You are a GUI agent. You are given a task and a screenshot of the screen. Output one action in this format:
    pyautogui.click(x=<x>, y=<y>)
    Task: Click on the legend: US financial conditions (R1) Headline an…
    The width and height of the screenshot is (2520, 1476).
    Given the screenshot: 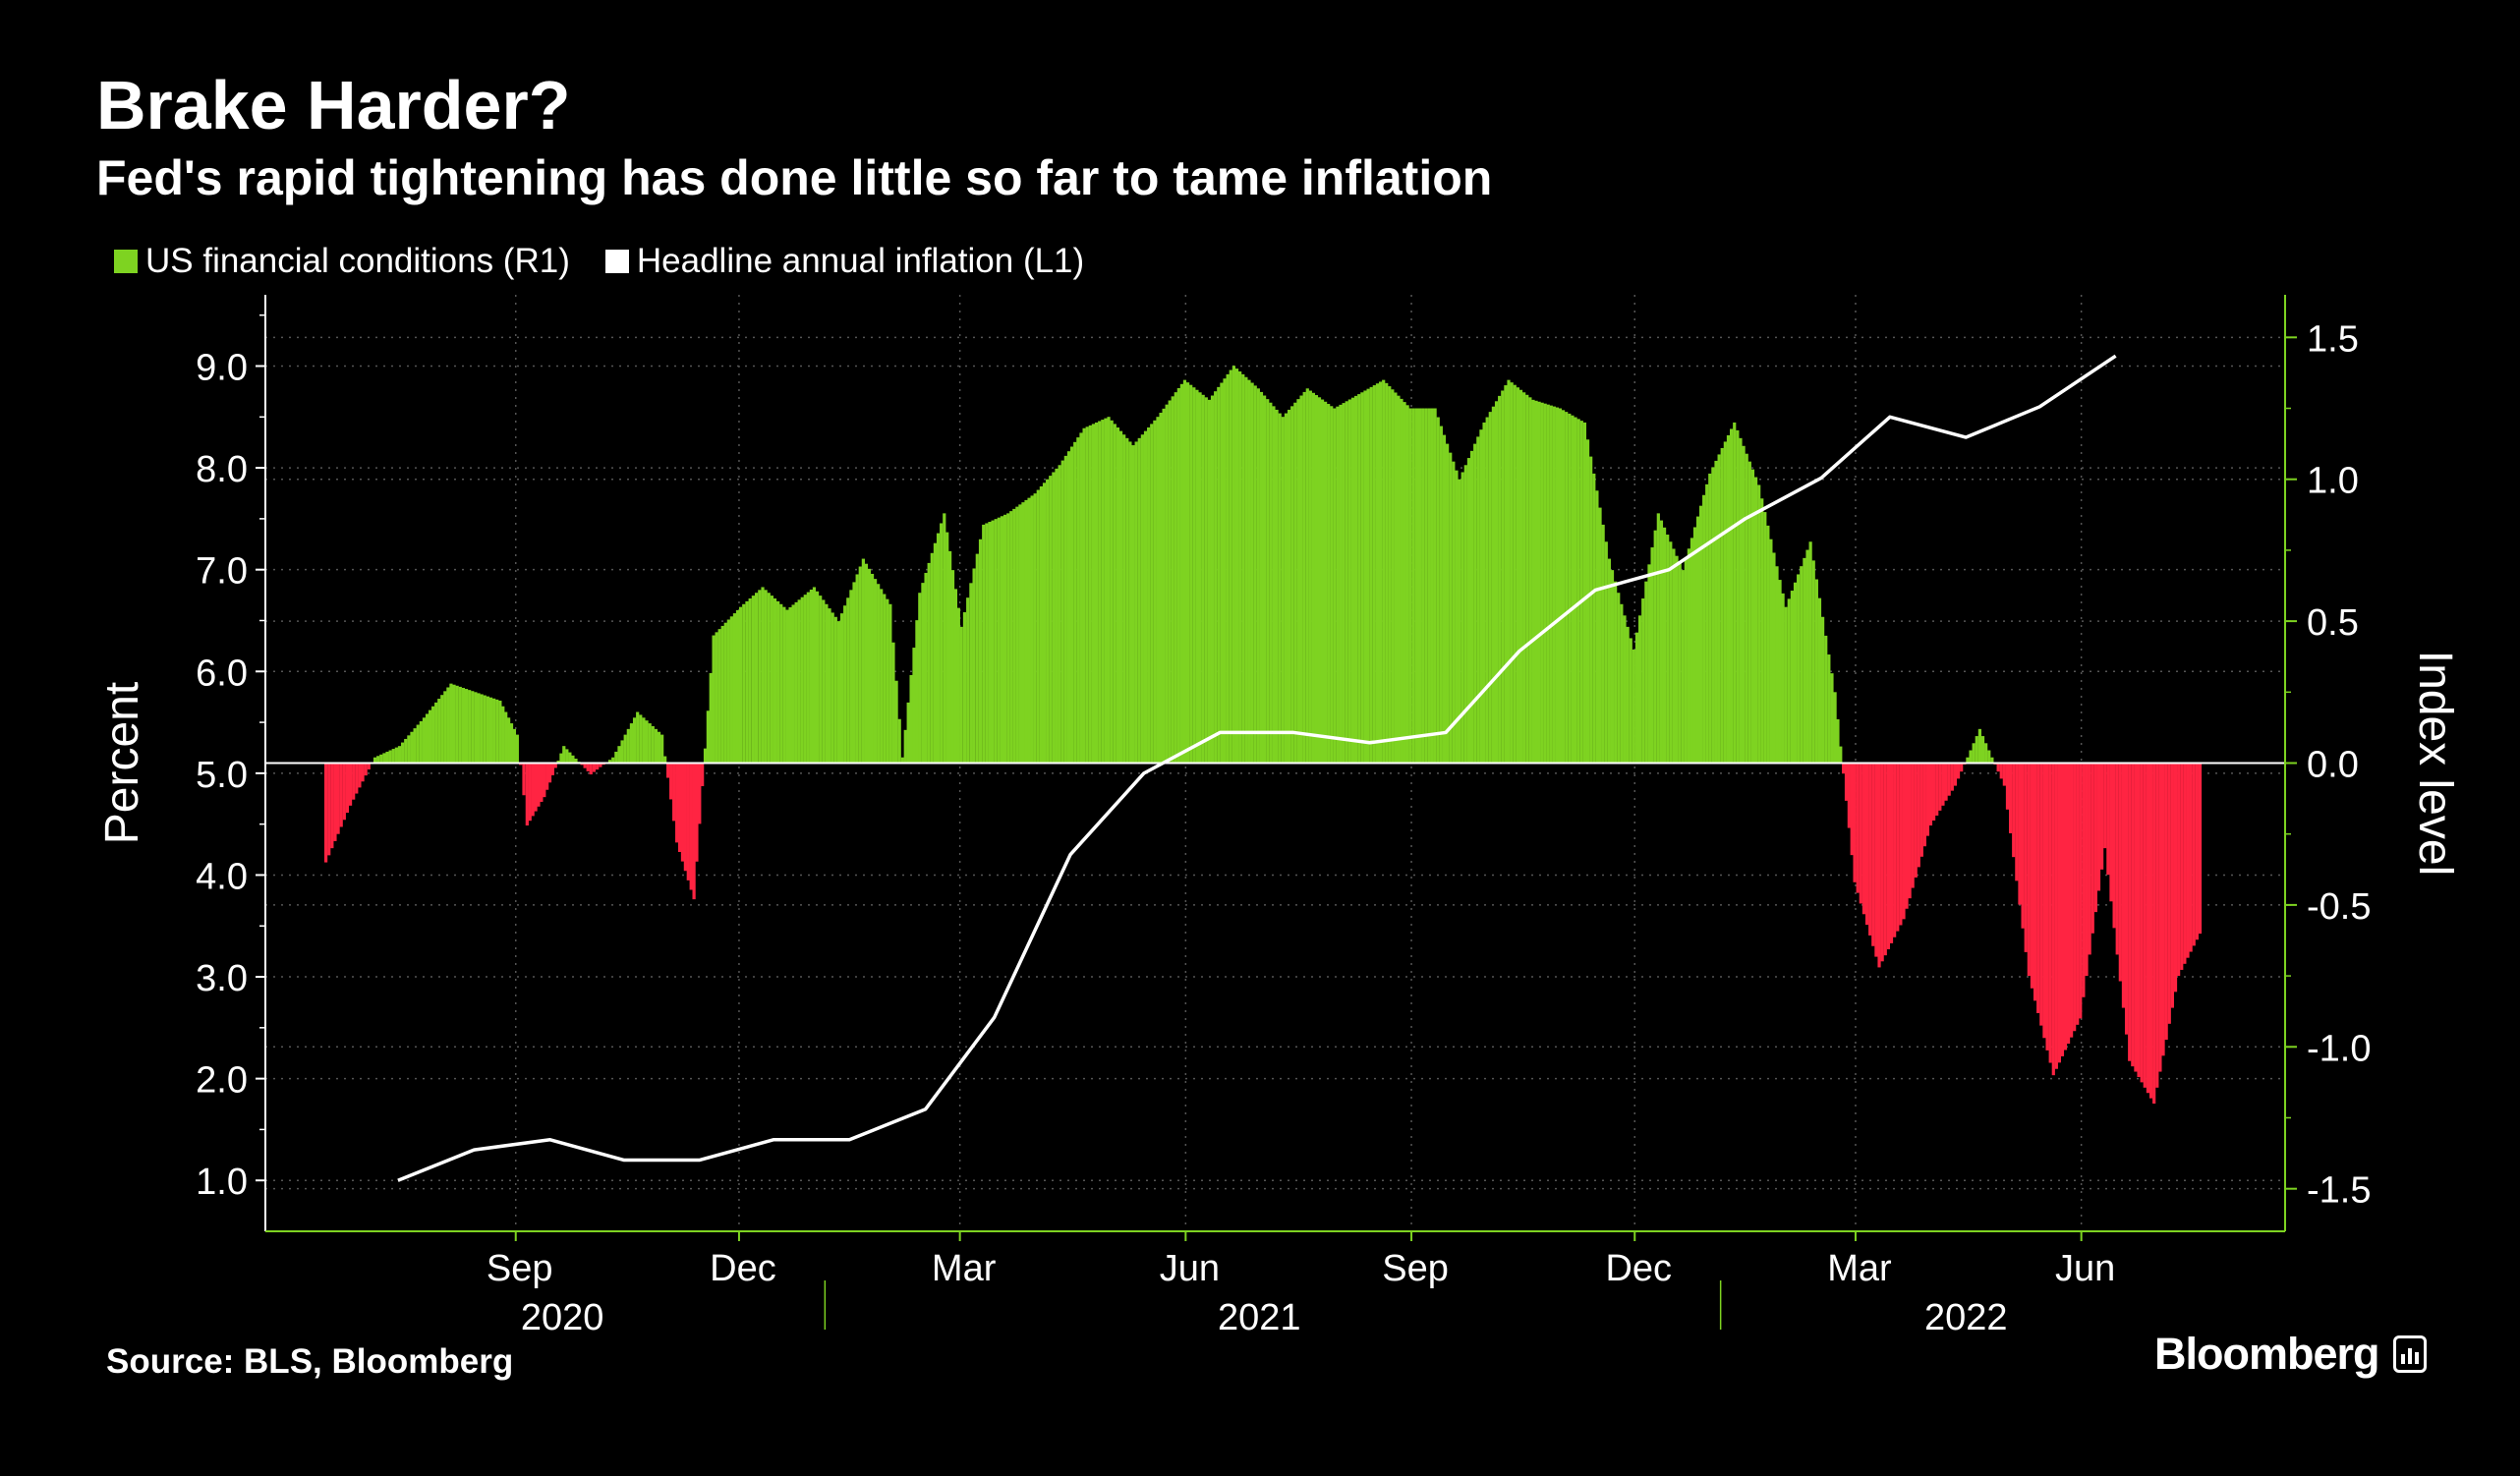 What is the action you would take?
    pyautogui.click(x=599, y=261)
    